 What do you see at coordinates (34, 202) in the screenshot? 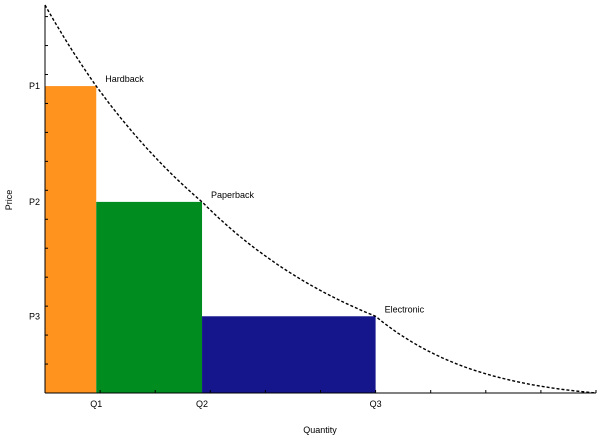
I see `y-tick-label-p2: P2` at bounding box center [34, 202].